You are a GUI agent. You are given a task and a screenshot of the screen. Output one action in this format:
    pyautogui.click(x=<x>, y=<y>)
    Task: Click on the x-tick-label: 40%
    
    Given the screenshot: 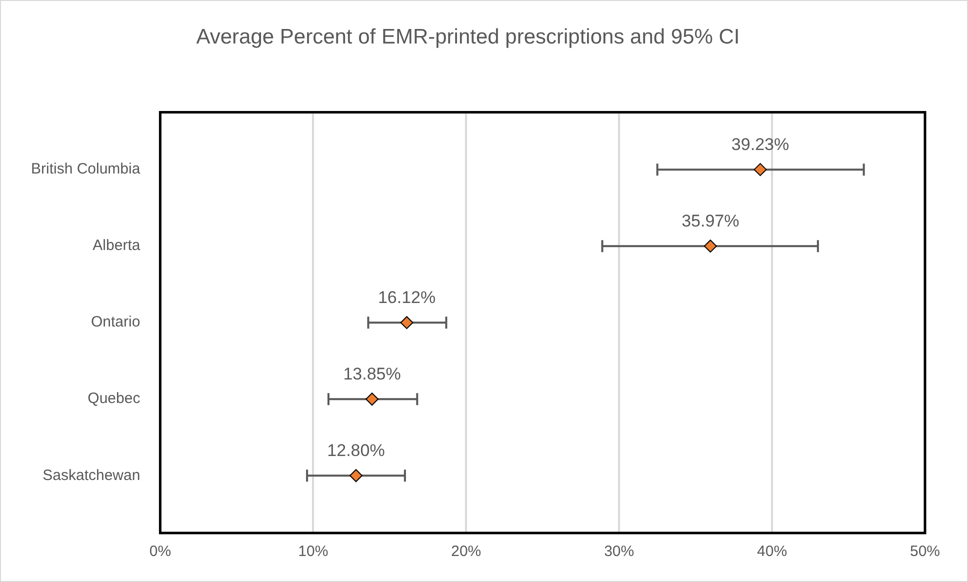 What is the action you would take?
    pyautogui.click(x=772, y=551)
    